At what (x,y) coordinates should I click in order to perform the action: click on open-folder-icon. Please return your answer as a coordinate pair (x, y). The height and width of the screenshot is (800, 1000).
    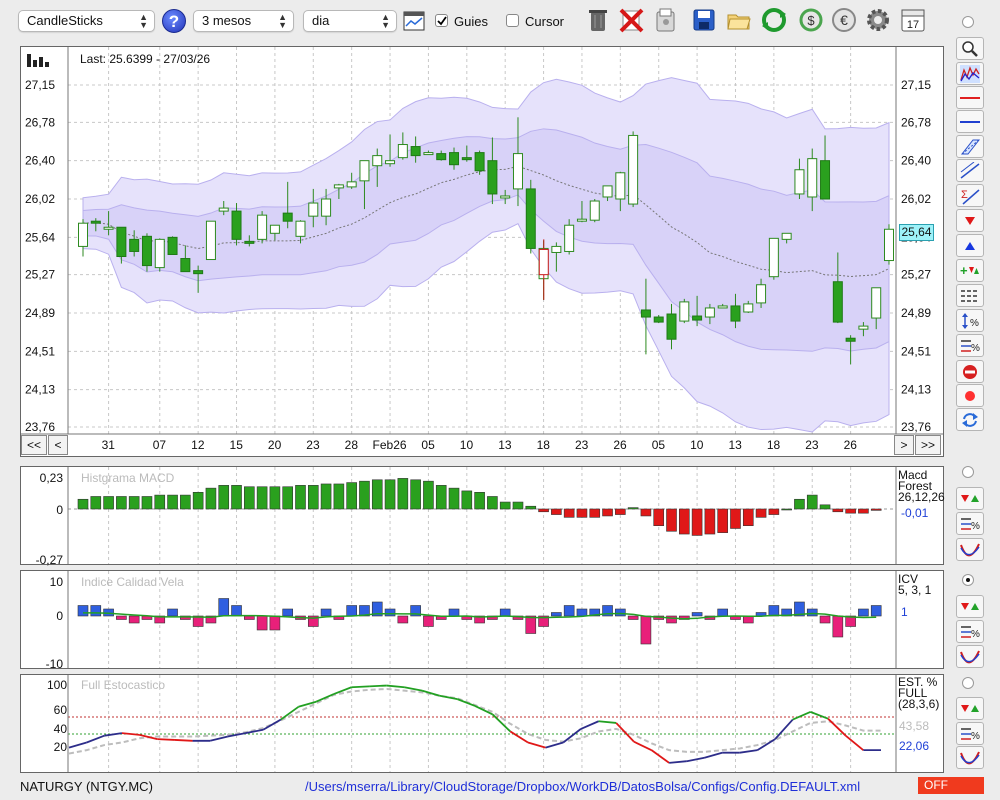
    Looking at the image, I should click on (739, 20).